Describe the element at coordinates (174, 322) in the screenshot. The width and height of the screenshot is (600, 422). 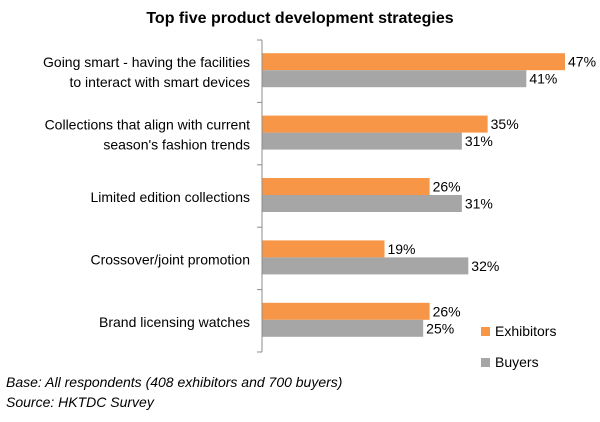
I see `category-label-4: Brand licensing watches` at that location.